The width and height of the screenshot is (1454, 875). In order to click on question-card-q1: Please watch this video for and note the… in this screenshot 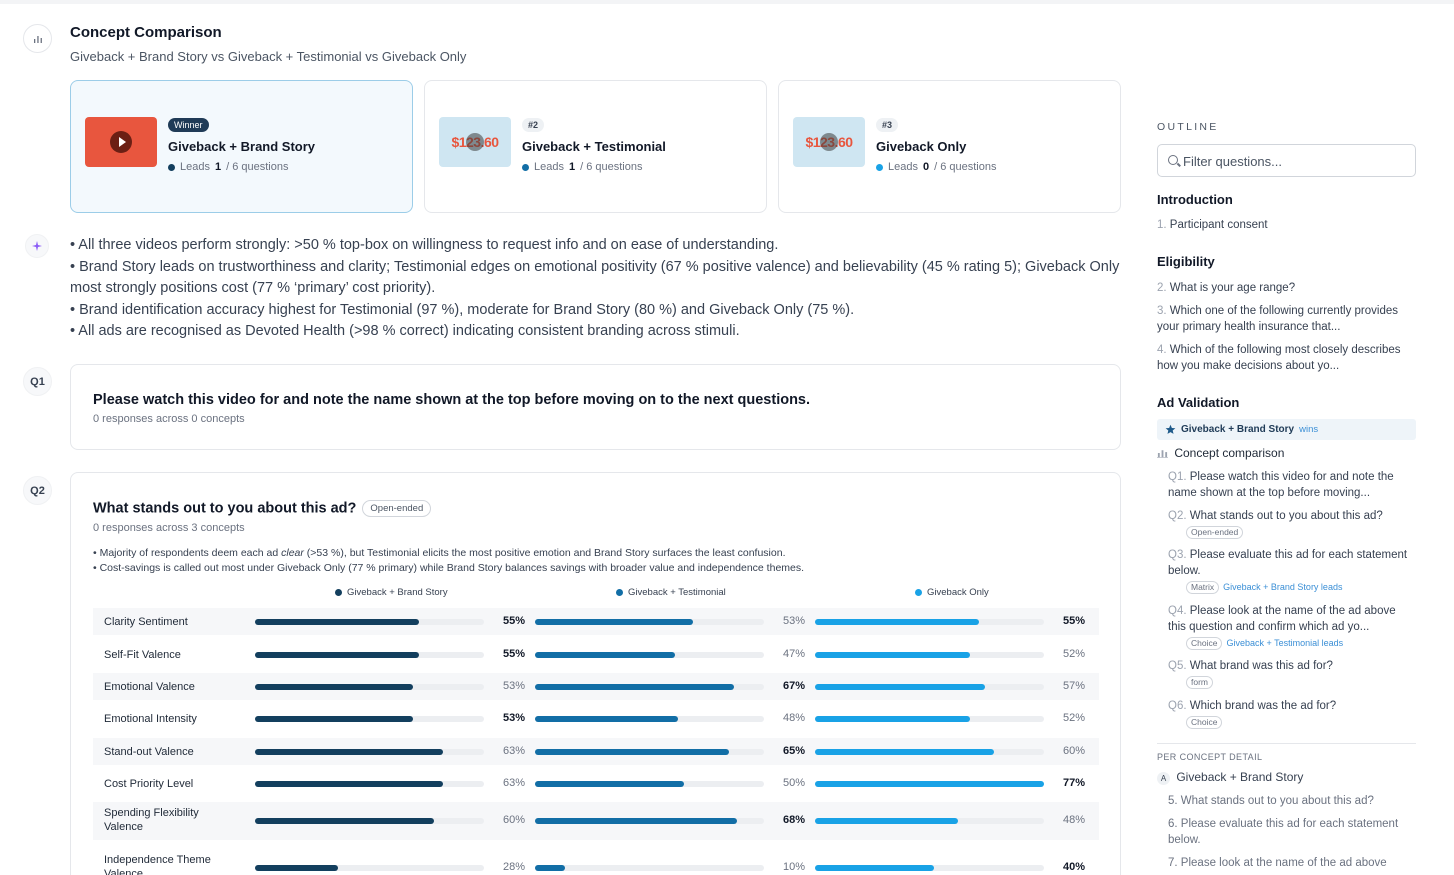, I will do `click(595, 407)`.